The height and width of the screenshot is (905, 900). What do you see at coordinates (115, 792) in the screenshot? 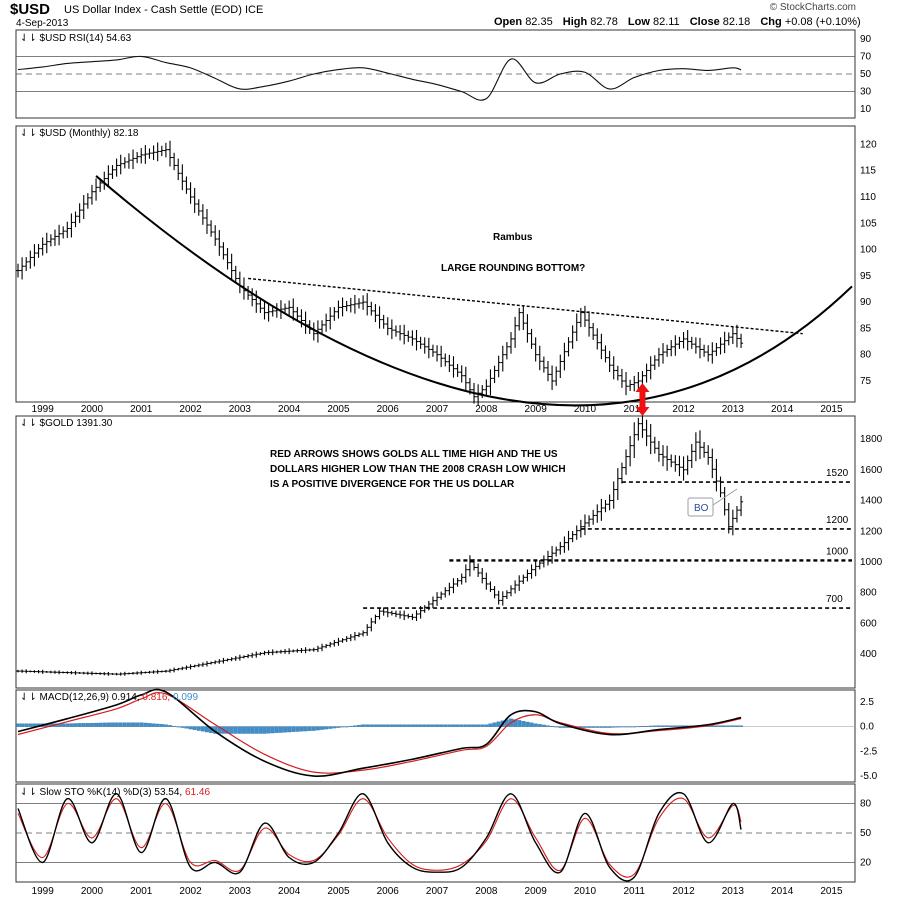
I see `sto-legend: ⇃⇂ Slow STO %K(14) %D(3) 53.54, 61.46` at bounding box center [115, 792].